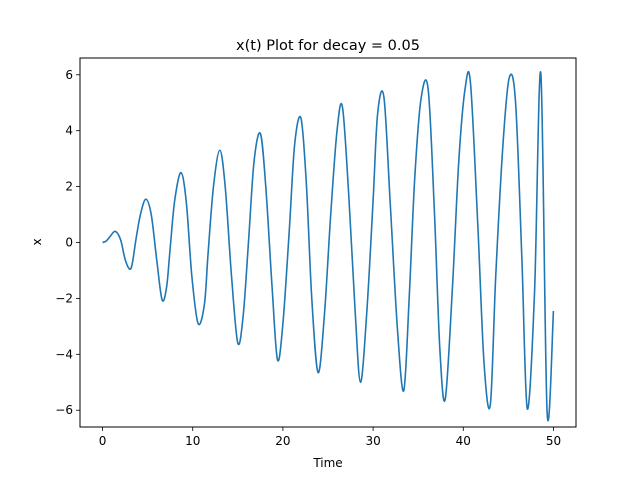 Image resolution: width=640 pixels, height=484 pixels. I want to click on x-axis-label: Time, so click(327, 463).